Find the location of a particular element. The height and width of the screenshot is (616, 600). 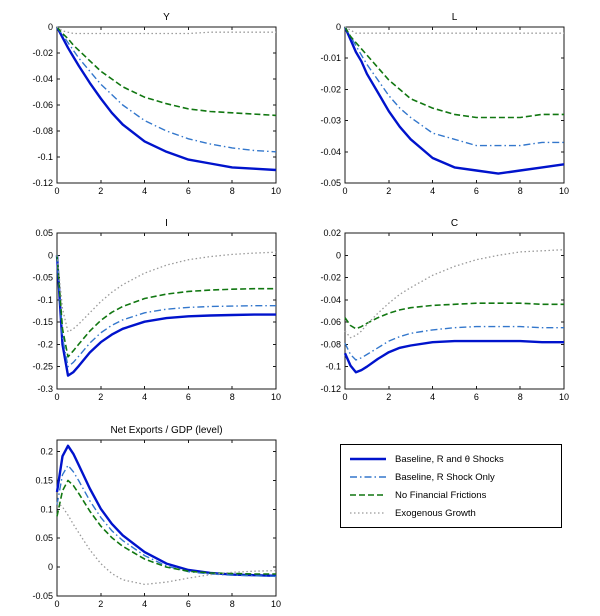

subplot-l: L 0 2 4 6 8 10 0 -0.01 -0.02 -0.03 -0.04 -0.05 is located at coordinates (444, 104).